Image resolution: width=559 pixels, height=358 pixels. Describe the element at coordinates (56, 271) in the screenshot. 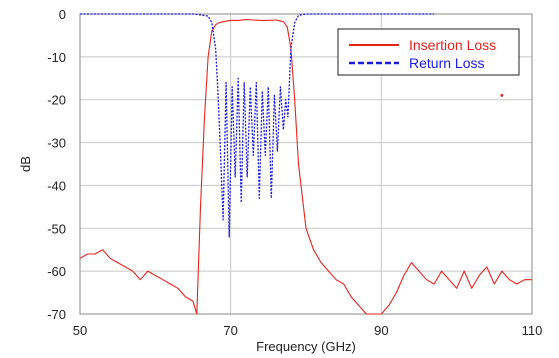

I see `y-tick-label: -60` at that location.